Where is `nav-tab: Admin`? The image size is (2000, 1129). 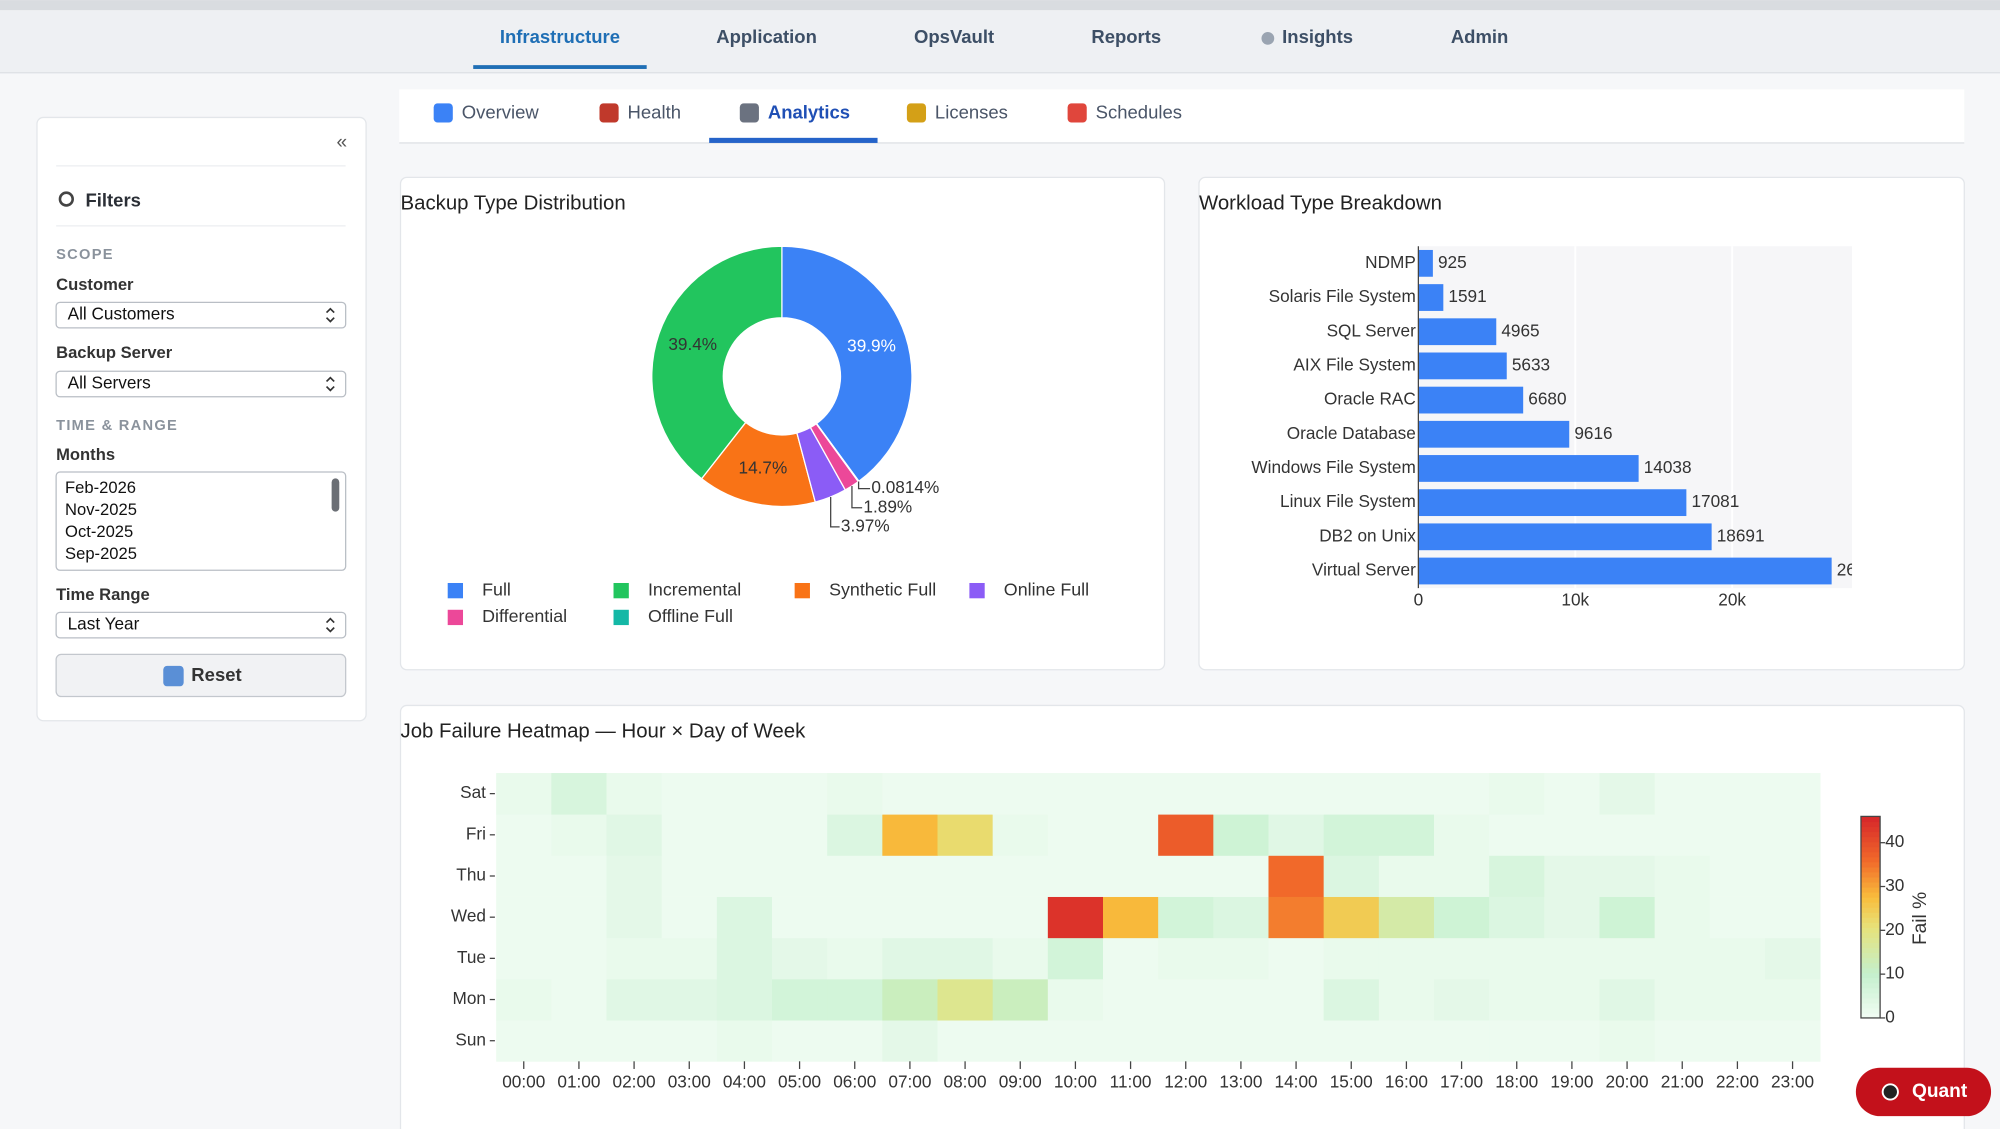 nav-tab: Admin is located at coordinates (1480, 36).